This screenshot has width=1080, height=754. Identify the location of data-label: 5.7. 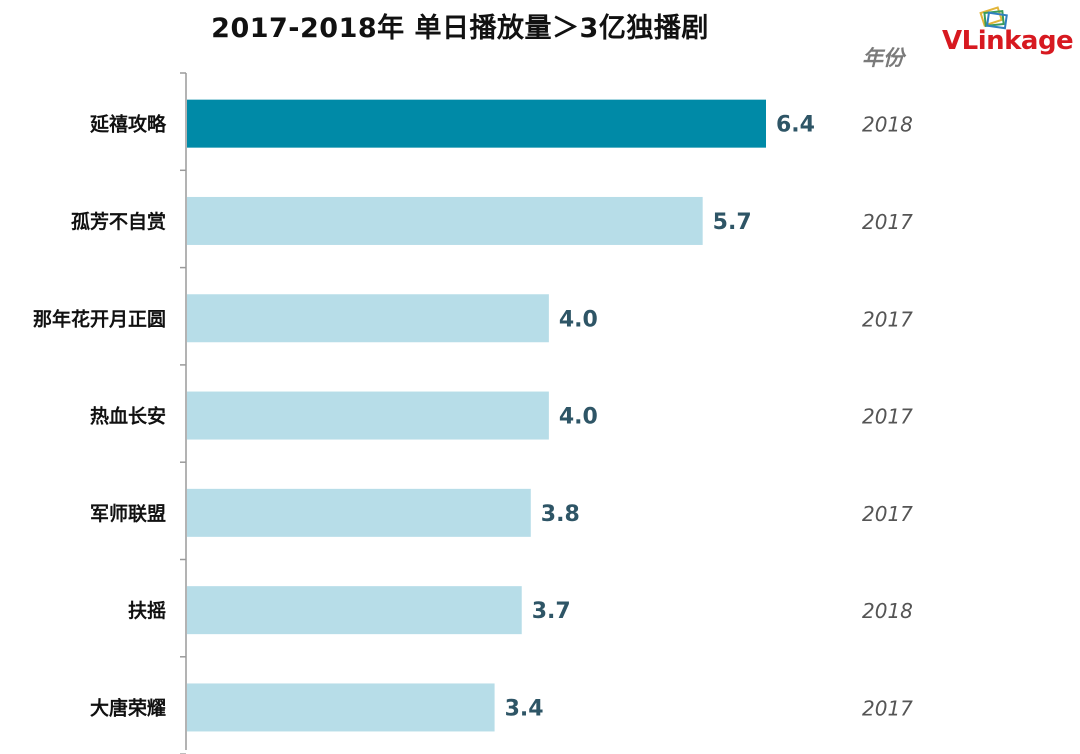
(732, 222).